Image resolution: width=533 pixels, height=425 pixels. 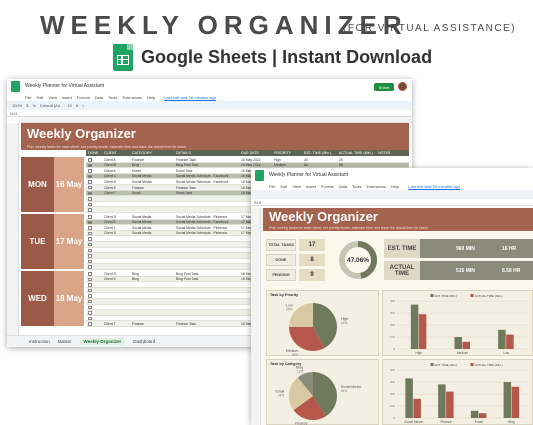 I want to click on y-tick-label: 300, so click(x=392, y=382).